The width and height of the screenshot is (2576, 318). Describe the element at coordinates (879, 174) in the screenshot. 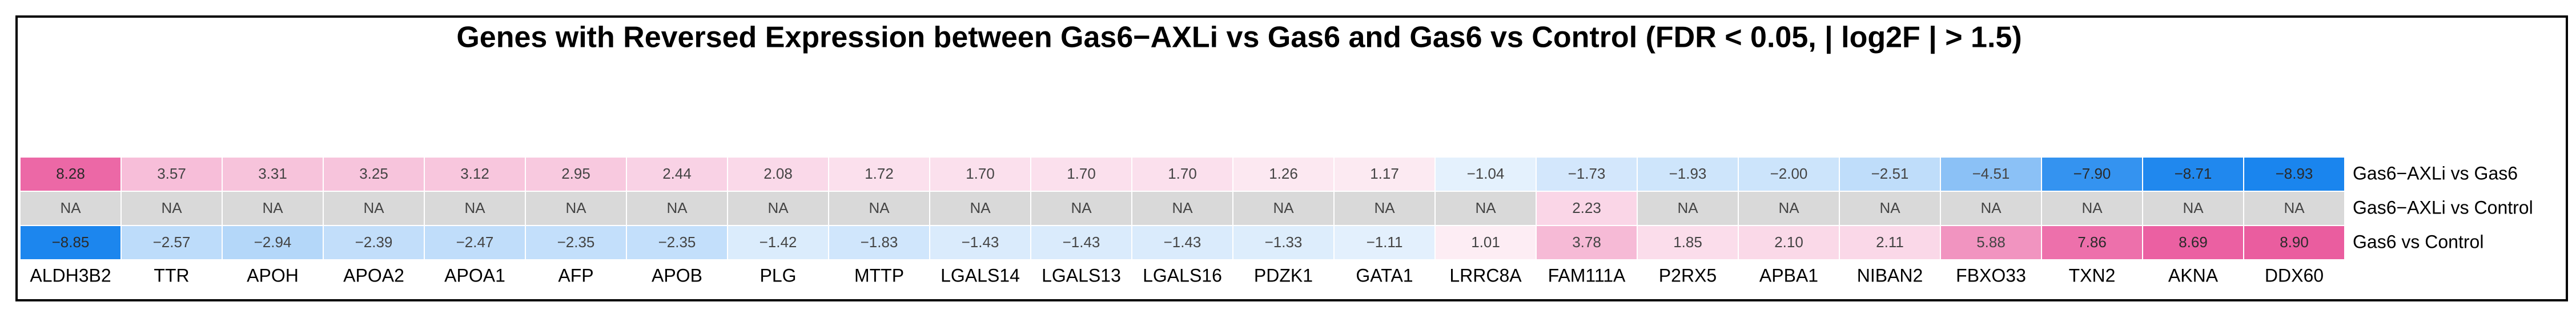

I see `cell-label: 1.72` at that location.